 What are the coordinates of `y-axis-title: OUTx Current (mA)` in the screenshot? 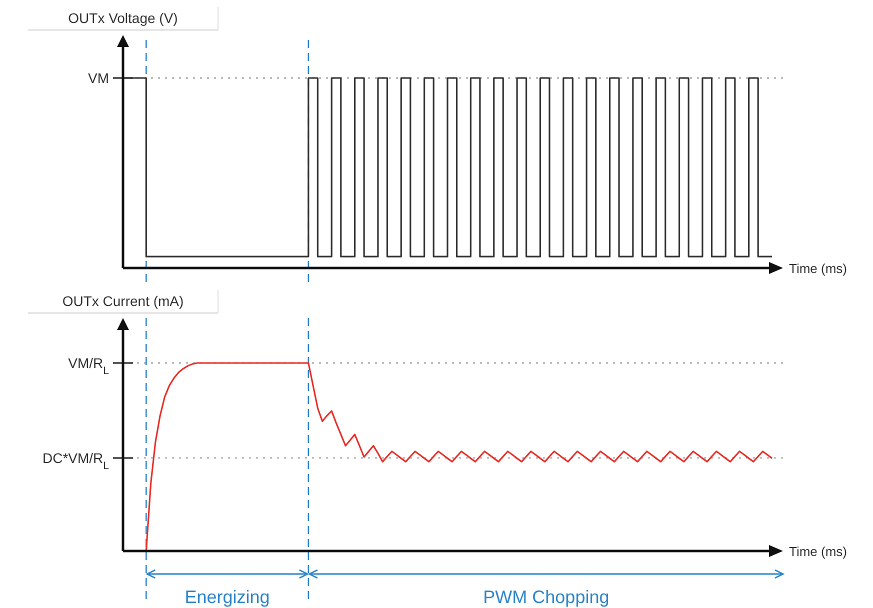 It's located at (123, 301).